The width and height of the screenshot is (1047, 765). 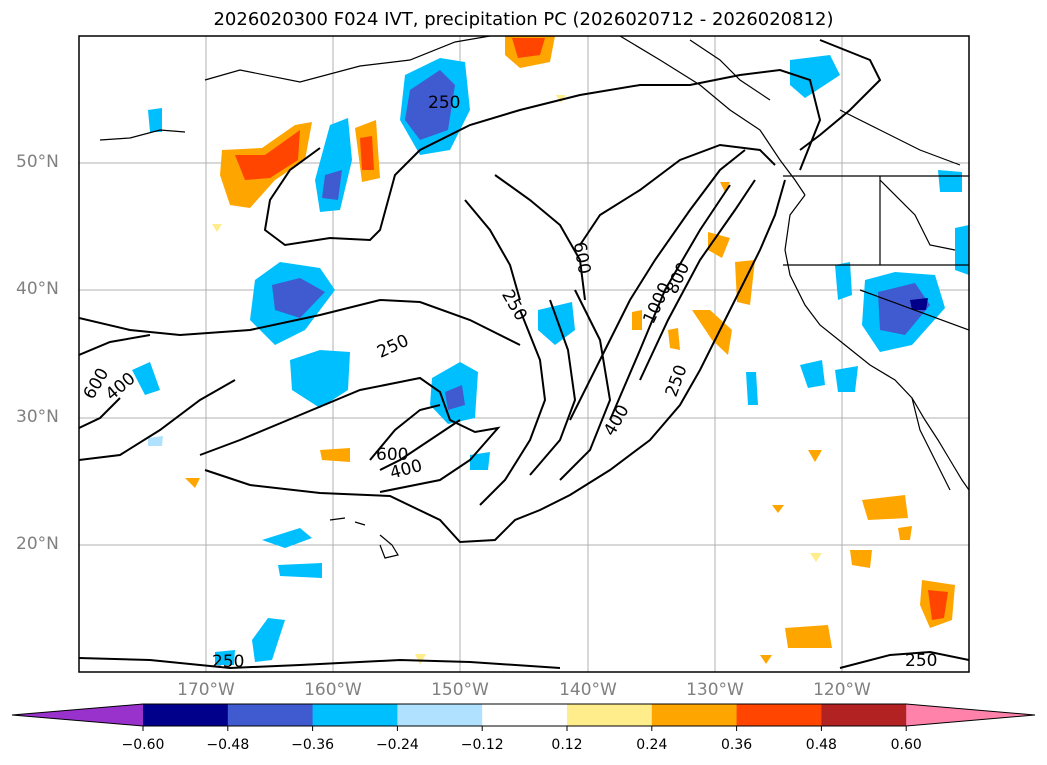 I want to click on lat-label: 20°N, so click(x=37, y=544).